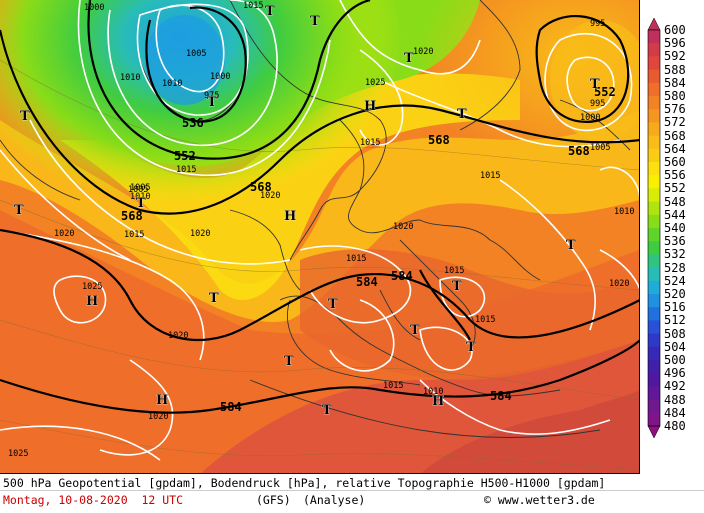  I want to click on legend-level-label: 504, so click(675, 346).